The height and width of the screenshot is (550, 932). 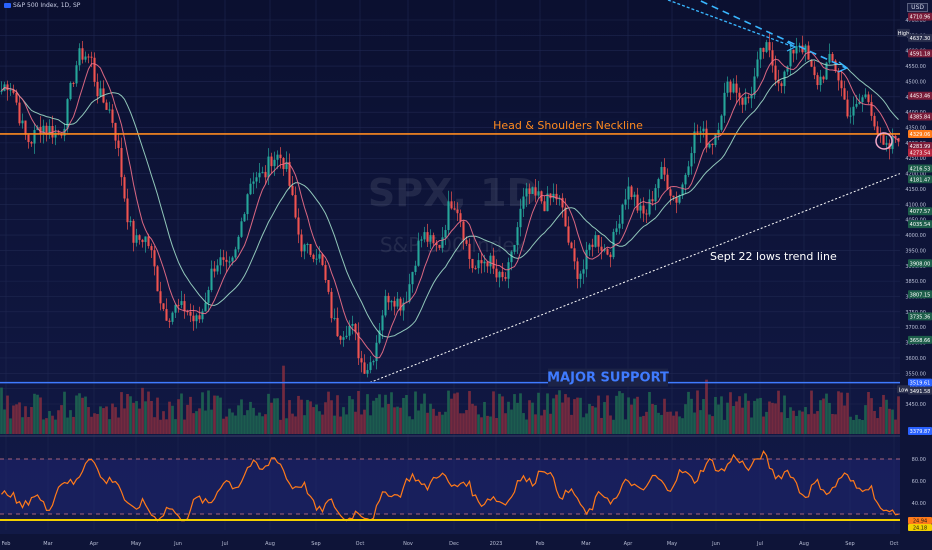 What do you see at coordinates (360, 544) in the screenshot?
I see `time-tick-label: Oct` at bounding box center [360, 544].